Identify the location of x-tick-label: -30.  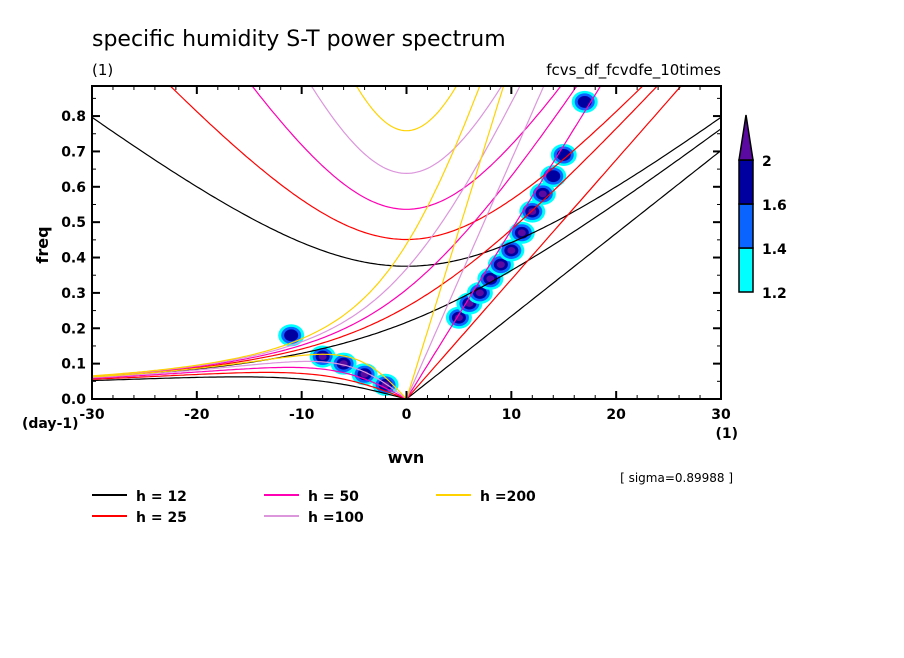
(92, 415).